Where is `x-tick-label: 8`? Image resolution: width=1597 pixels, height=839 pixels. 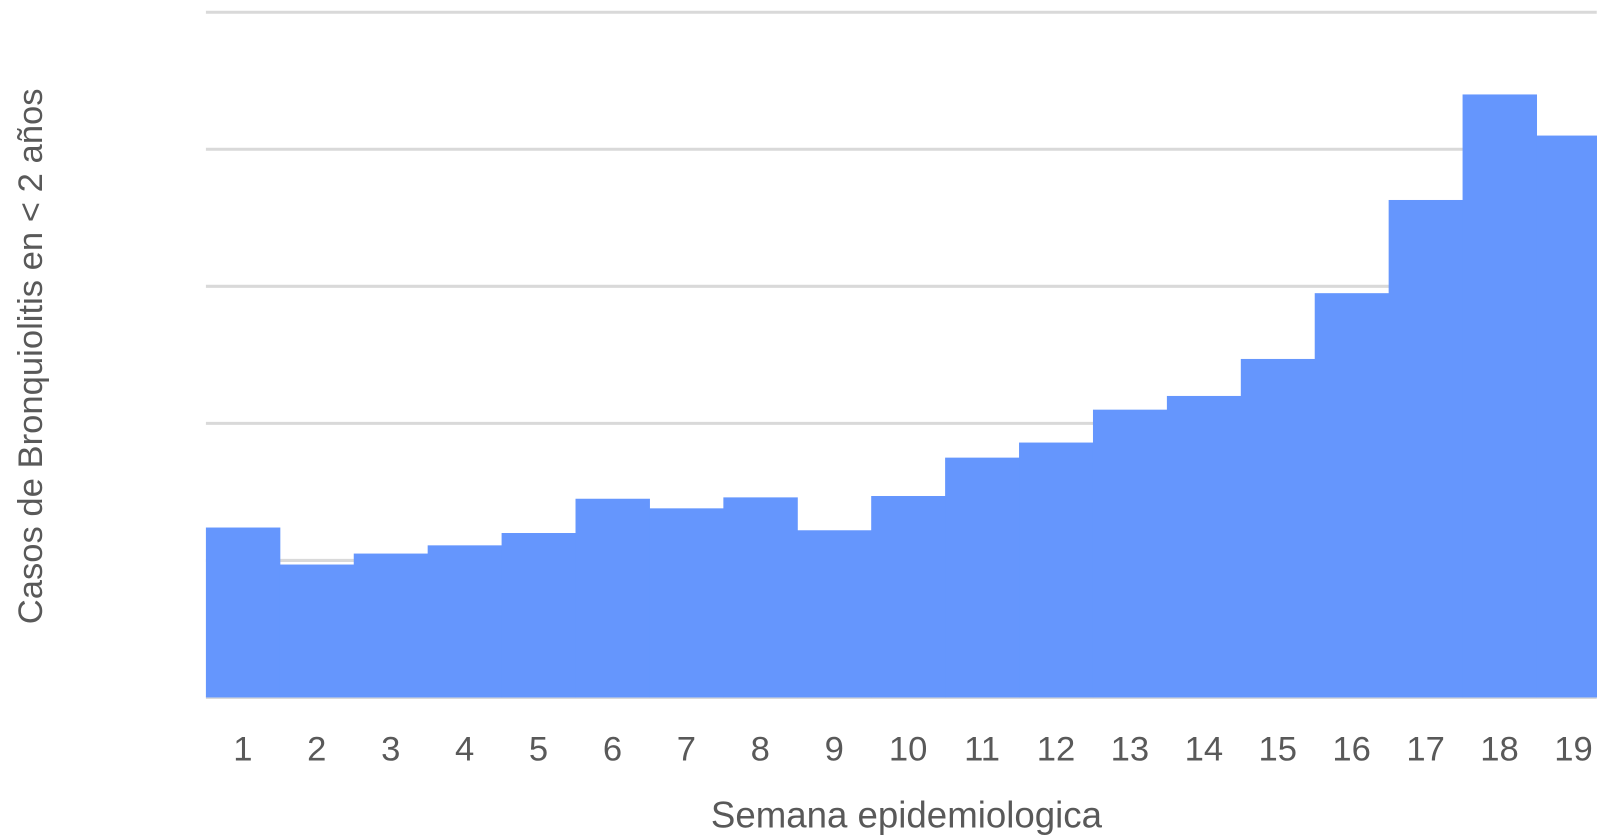 x-tick-label: 8 is located at coordinates (760, 750).